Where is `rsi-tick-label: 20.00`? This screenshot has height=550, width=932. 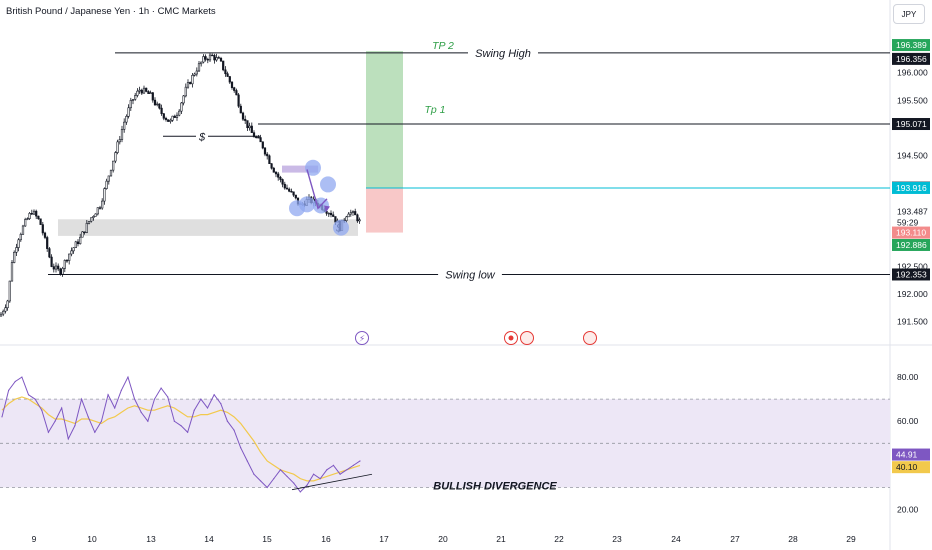 rsi-tick-label: 20.00 is located at coordinates (908, 510).